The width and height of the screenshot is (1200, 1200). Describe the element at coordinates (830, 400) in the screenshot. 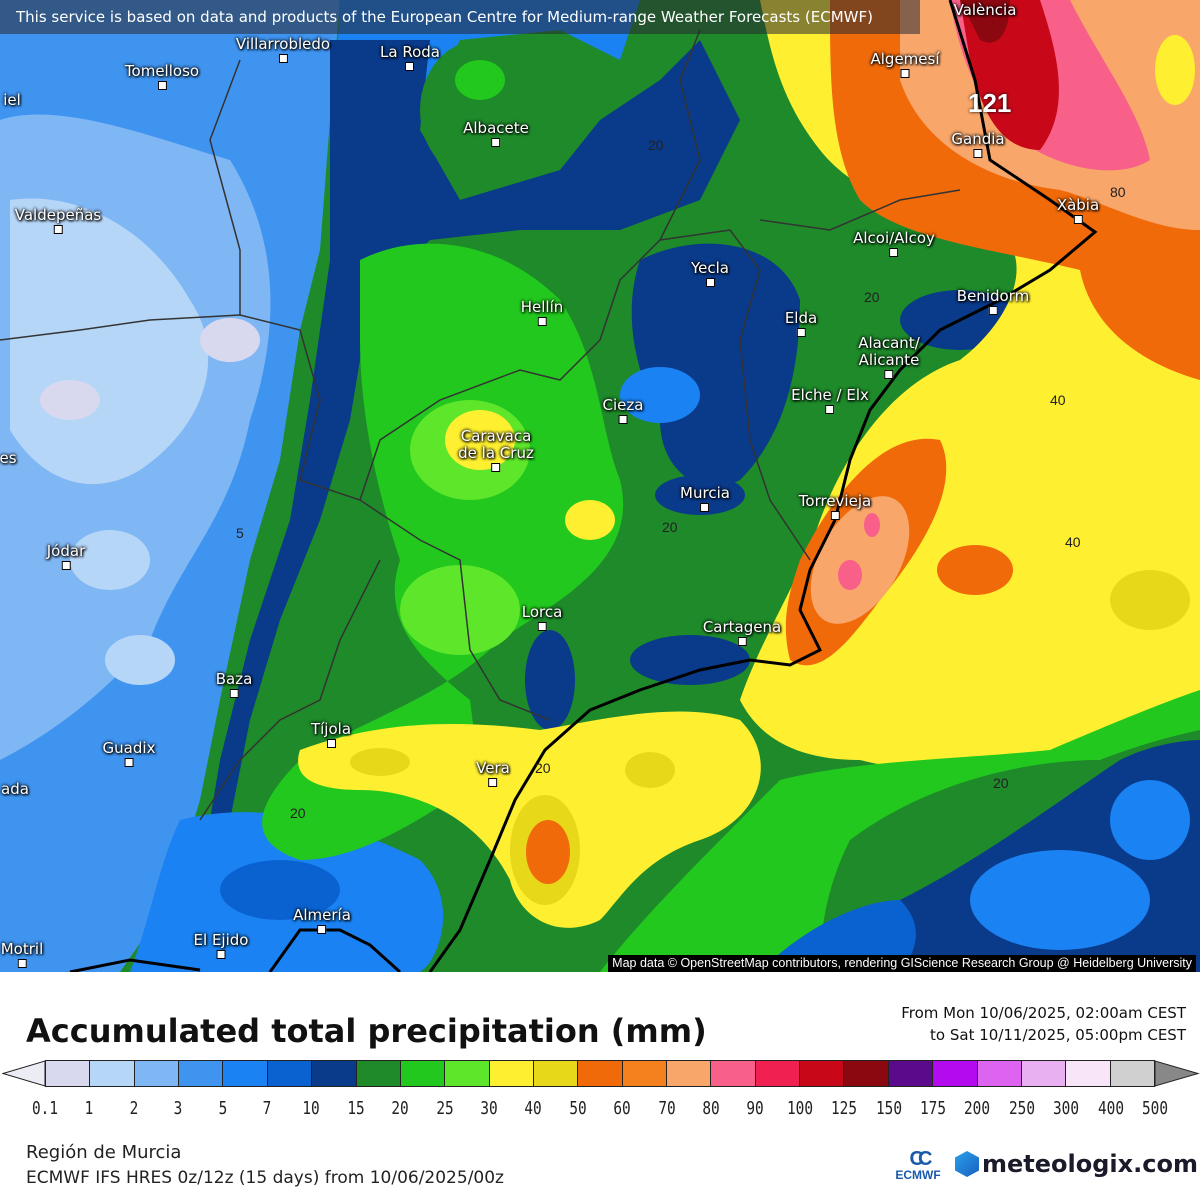

I see `city-elche: Elche / Elx` at that location.